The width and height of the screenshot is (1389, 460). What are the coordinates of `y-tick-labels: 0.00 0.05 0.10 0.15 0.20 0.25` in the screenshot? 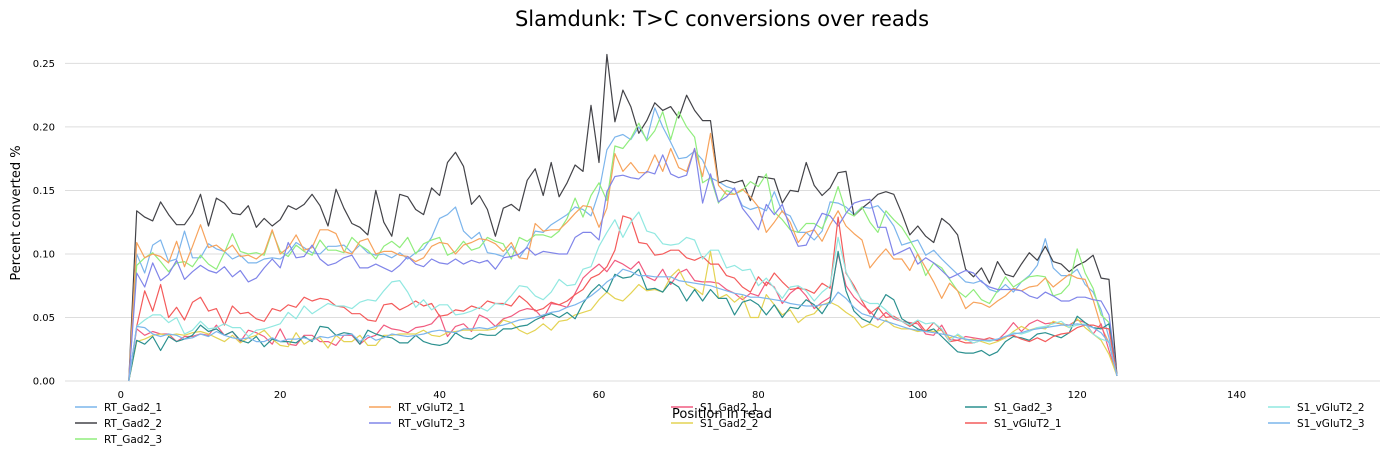 It's located at (44, 223).